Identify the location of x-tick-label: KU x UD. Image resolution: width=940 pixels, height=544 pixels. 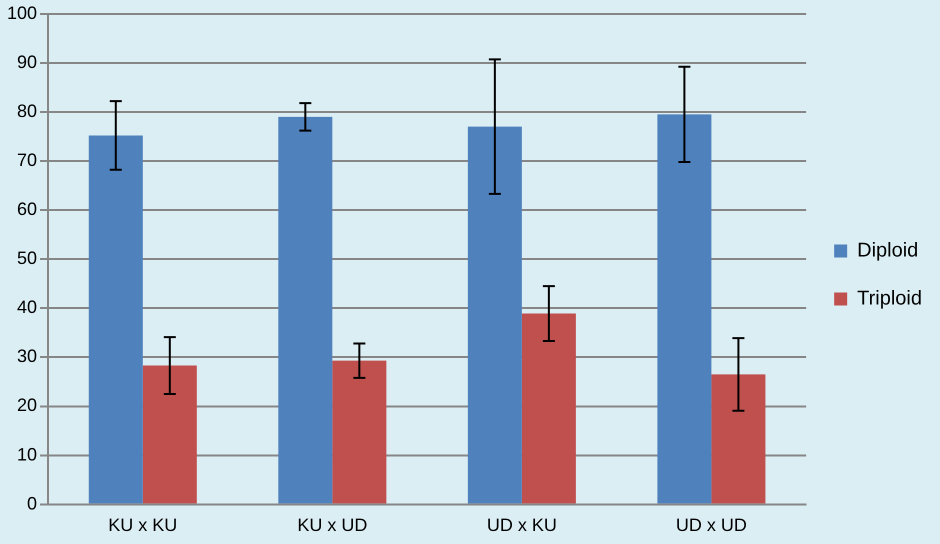
(332, 525).